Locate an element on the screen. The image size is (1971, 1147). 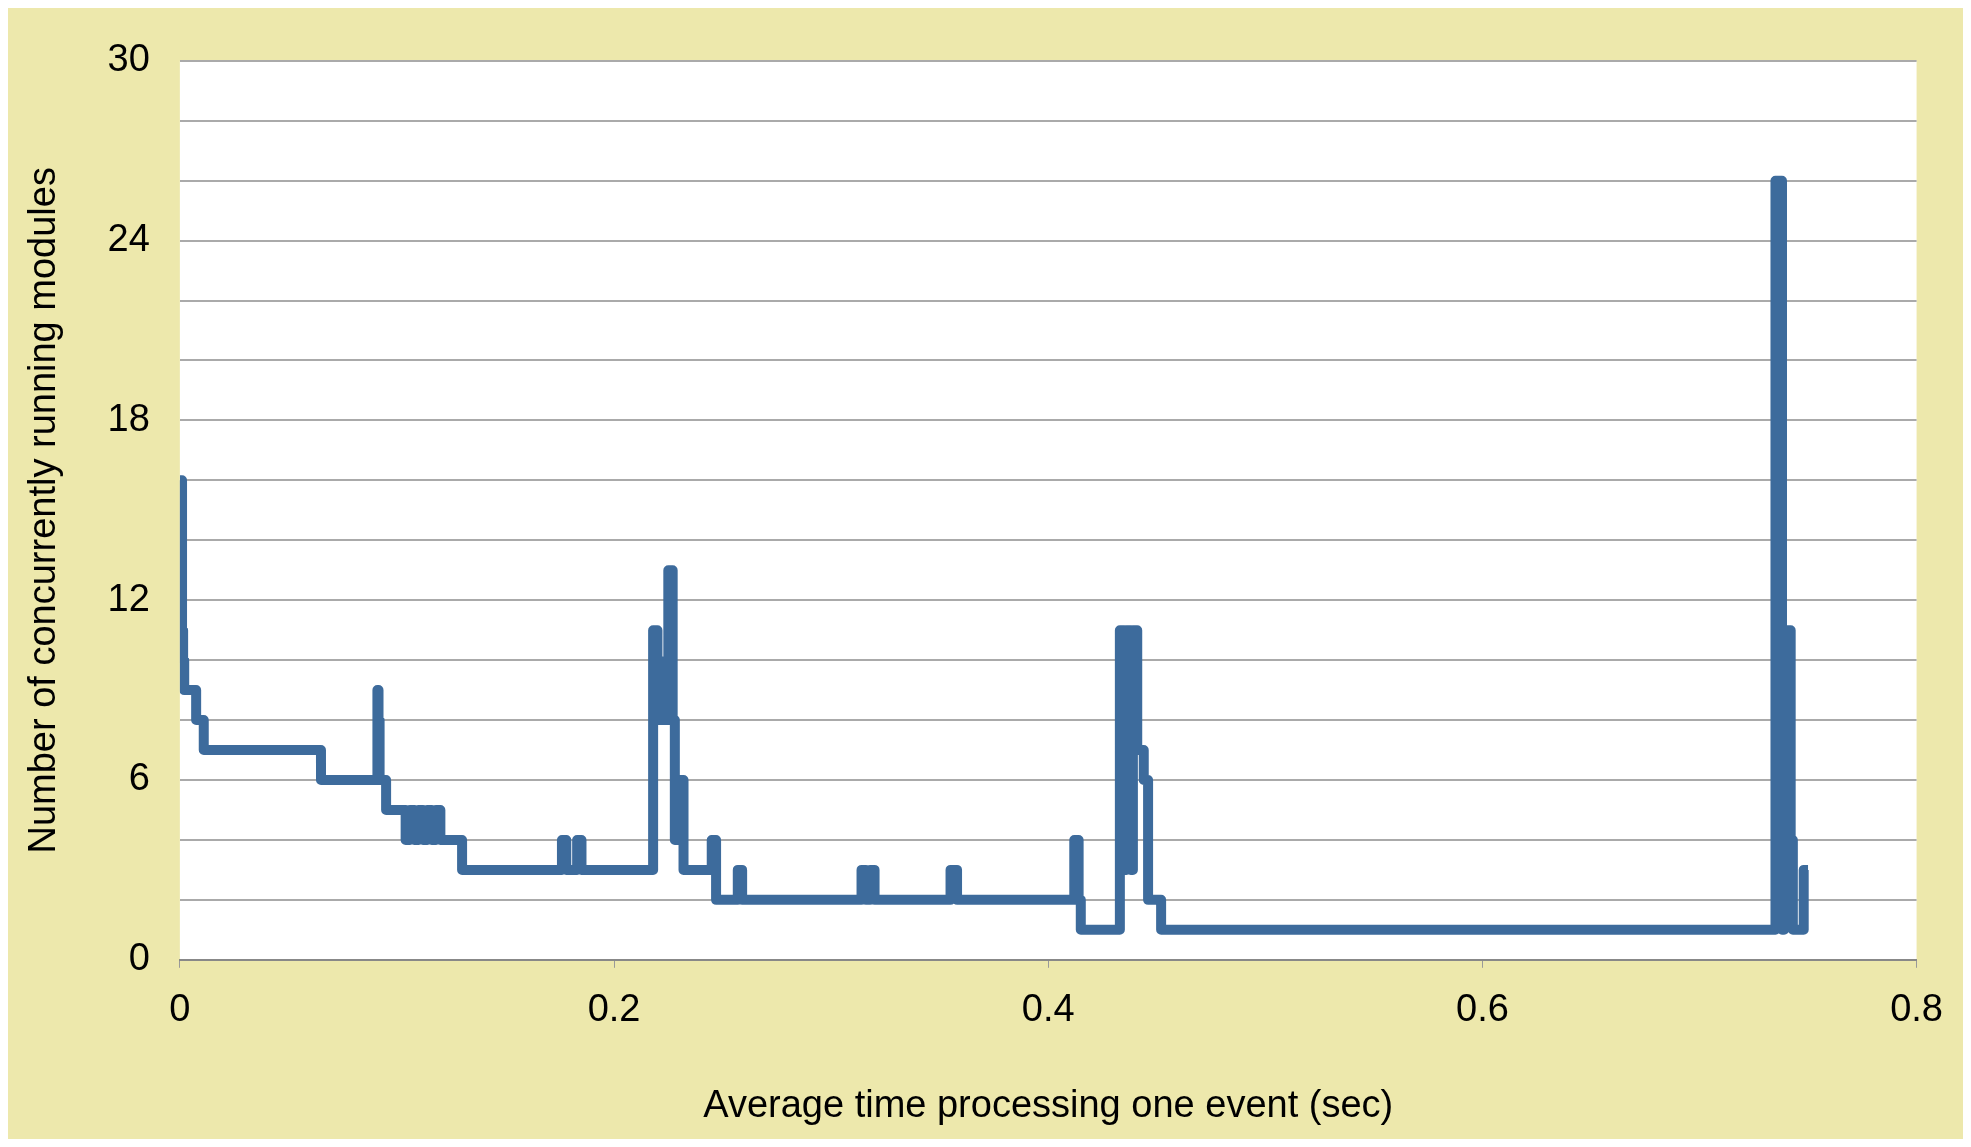
y-tick-label: 30 is located at coordinates (128, 58).